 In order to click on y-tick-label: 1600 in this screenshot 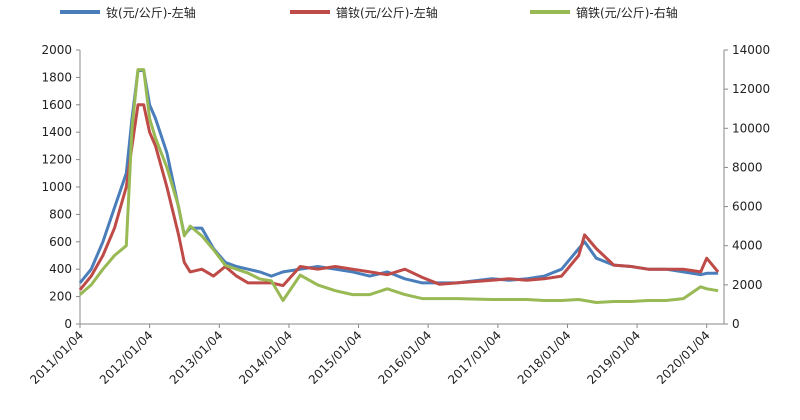, I will do `click(56, 105)`.